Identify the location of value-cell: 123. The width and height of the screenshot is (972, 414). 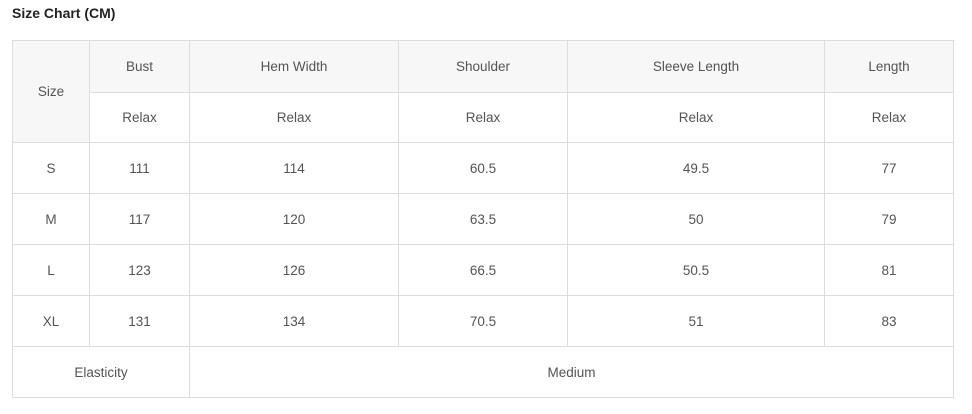
(139, 270).